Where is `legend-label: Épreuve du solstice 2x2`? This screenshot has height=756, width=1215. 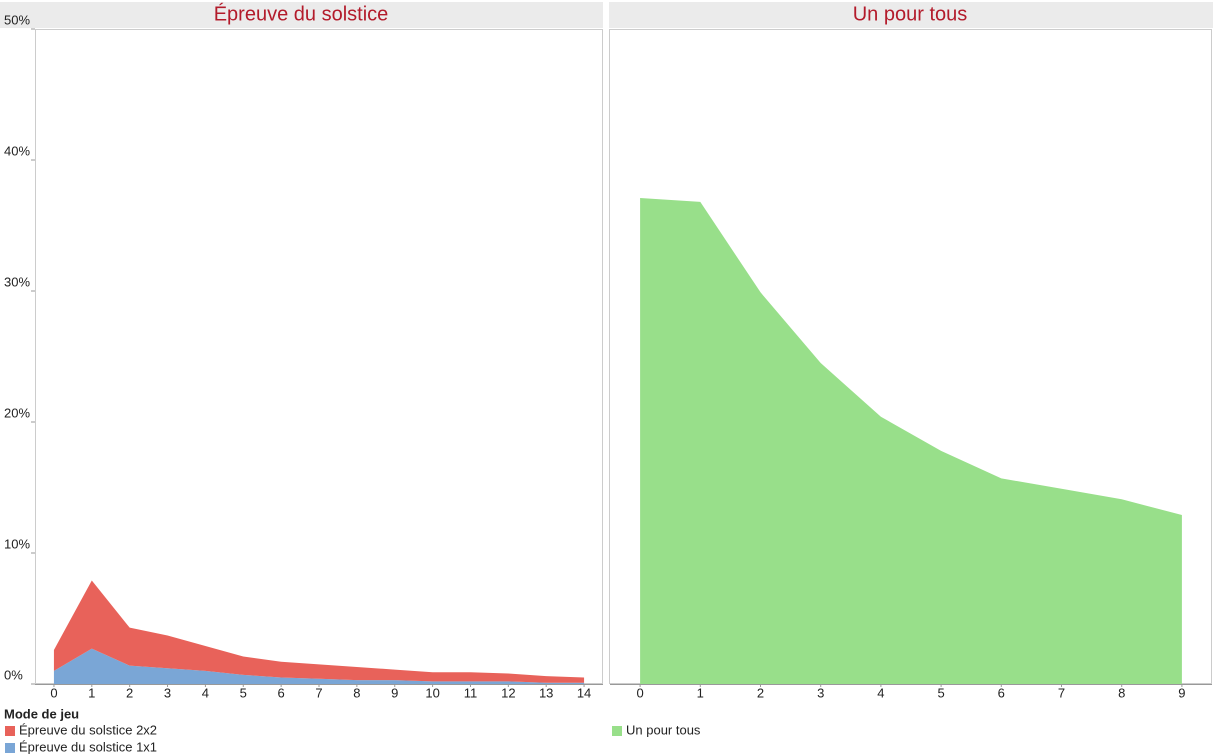
legend-label: Épreuve du solstice 2x2 is located at coordinates (88, 729).